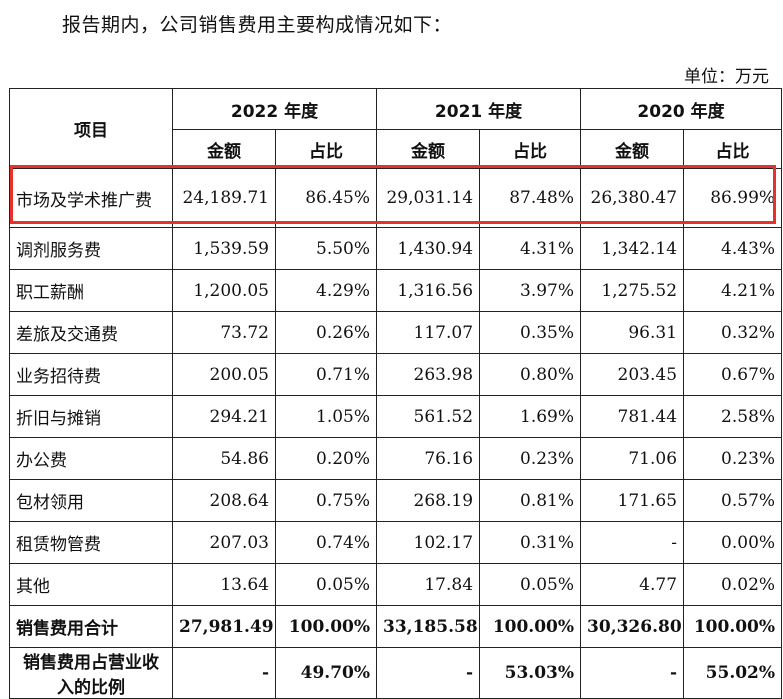 The height and width of the screenshot is (699, 783). Describe the element at coordinates (632, 500) in the screenshot. I see `amount-cell: 171.65` at that location.